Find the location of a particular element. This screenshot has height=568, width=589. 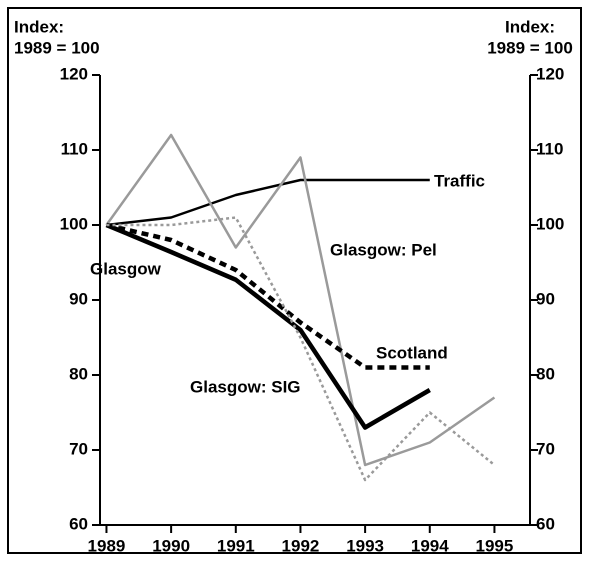

x-tick-label: 1995 is located at coordinates (495, 545).